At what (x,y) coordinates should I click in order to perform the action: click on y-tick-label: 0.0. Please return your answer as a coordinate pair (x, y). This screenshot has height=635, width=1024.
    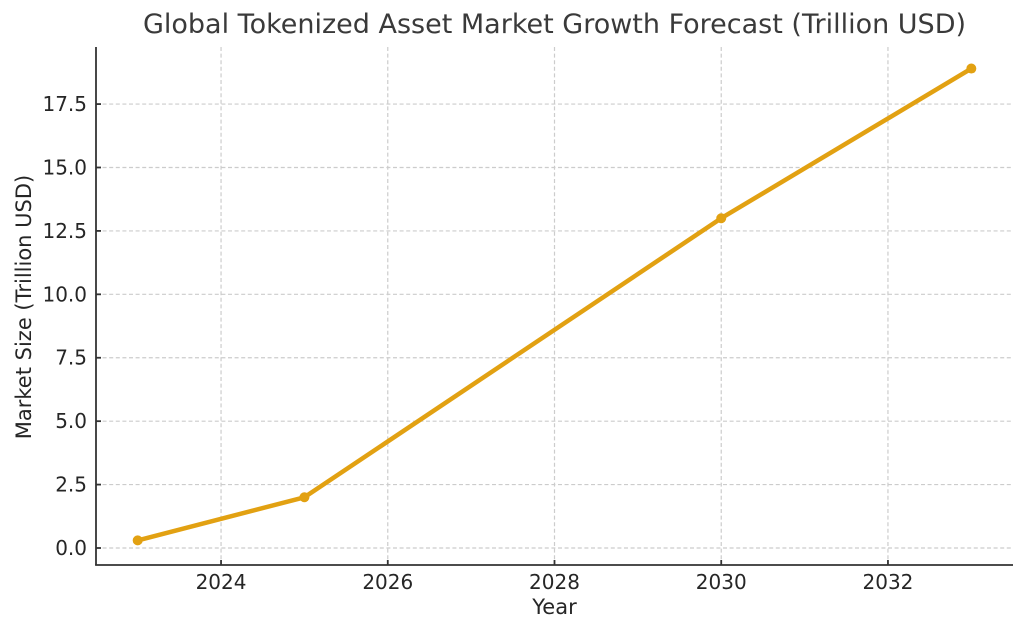
    Looking at the image, I should click on (71, 548).